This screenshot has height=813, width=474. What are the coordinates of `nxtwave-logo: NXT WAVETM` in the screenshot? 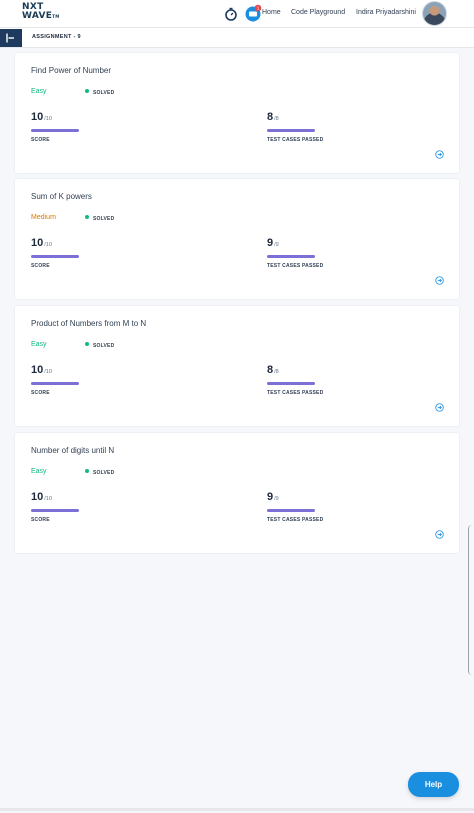 It's located at (43, 14).